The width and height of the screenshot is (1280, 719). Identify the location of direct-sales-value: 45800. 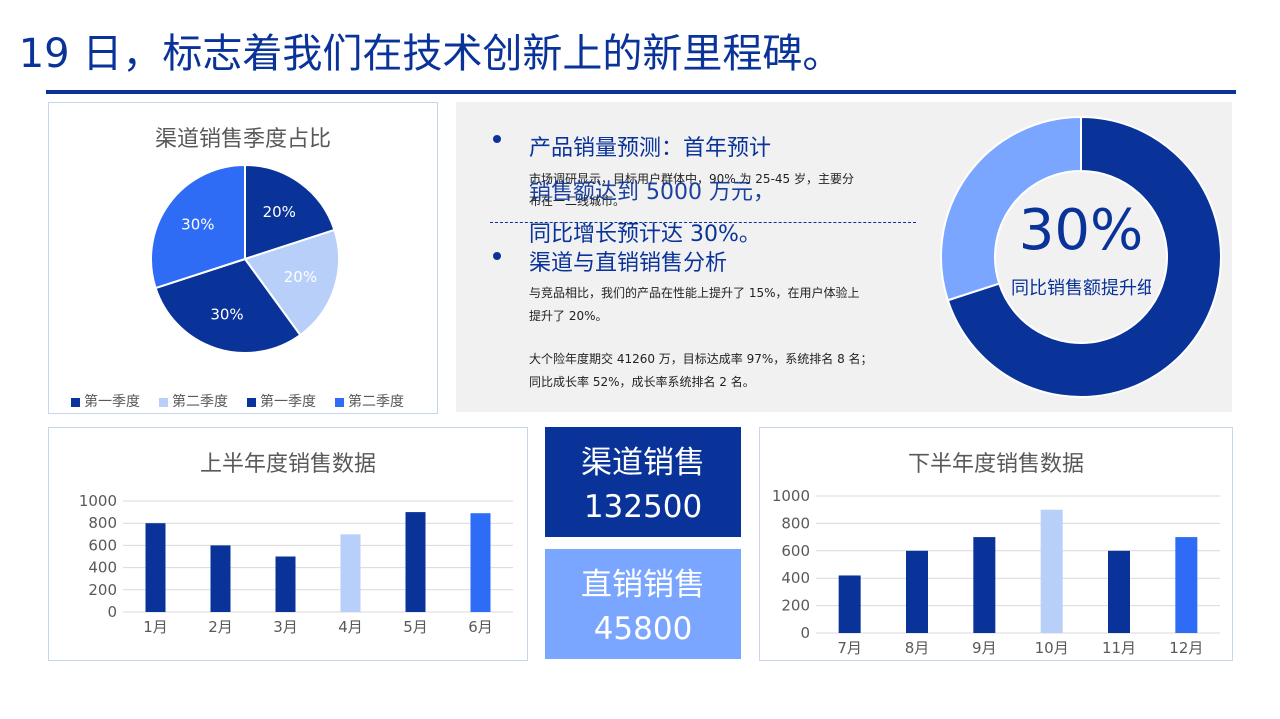
(643, 629).